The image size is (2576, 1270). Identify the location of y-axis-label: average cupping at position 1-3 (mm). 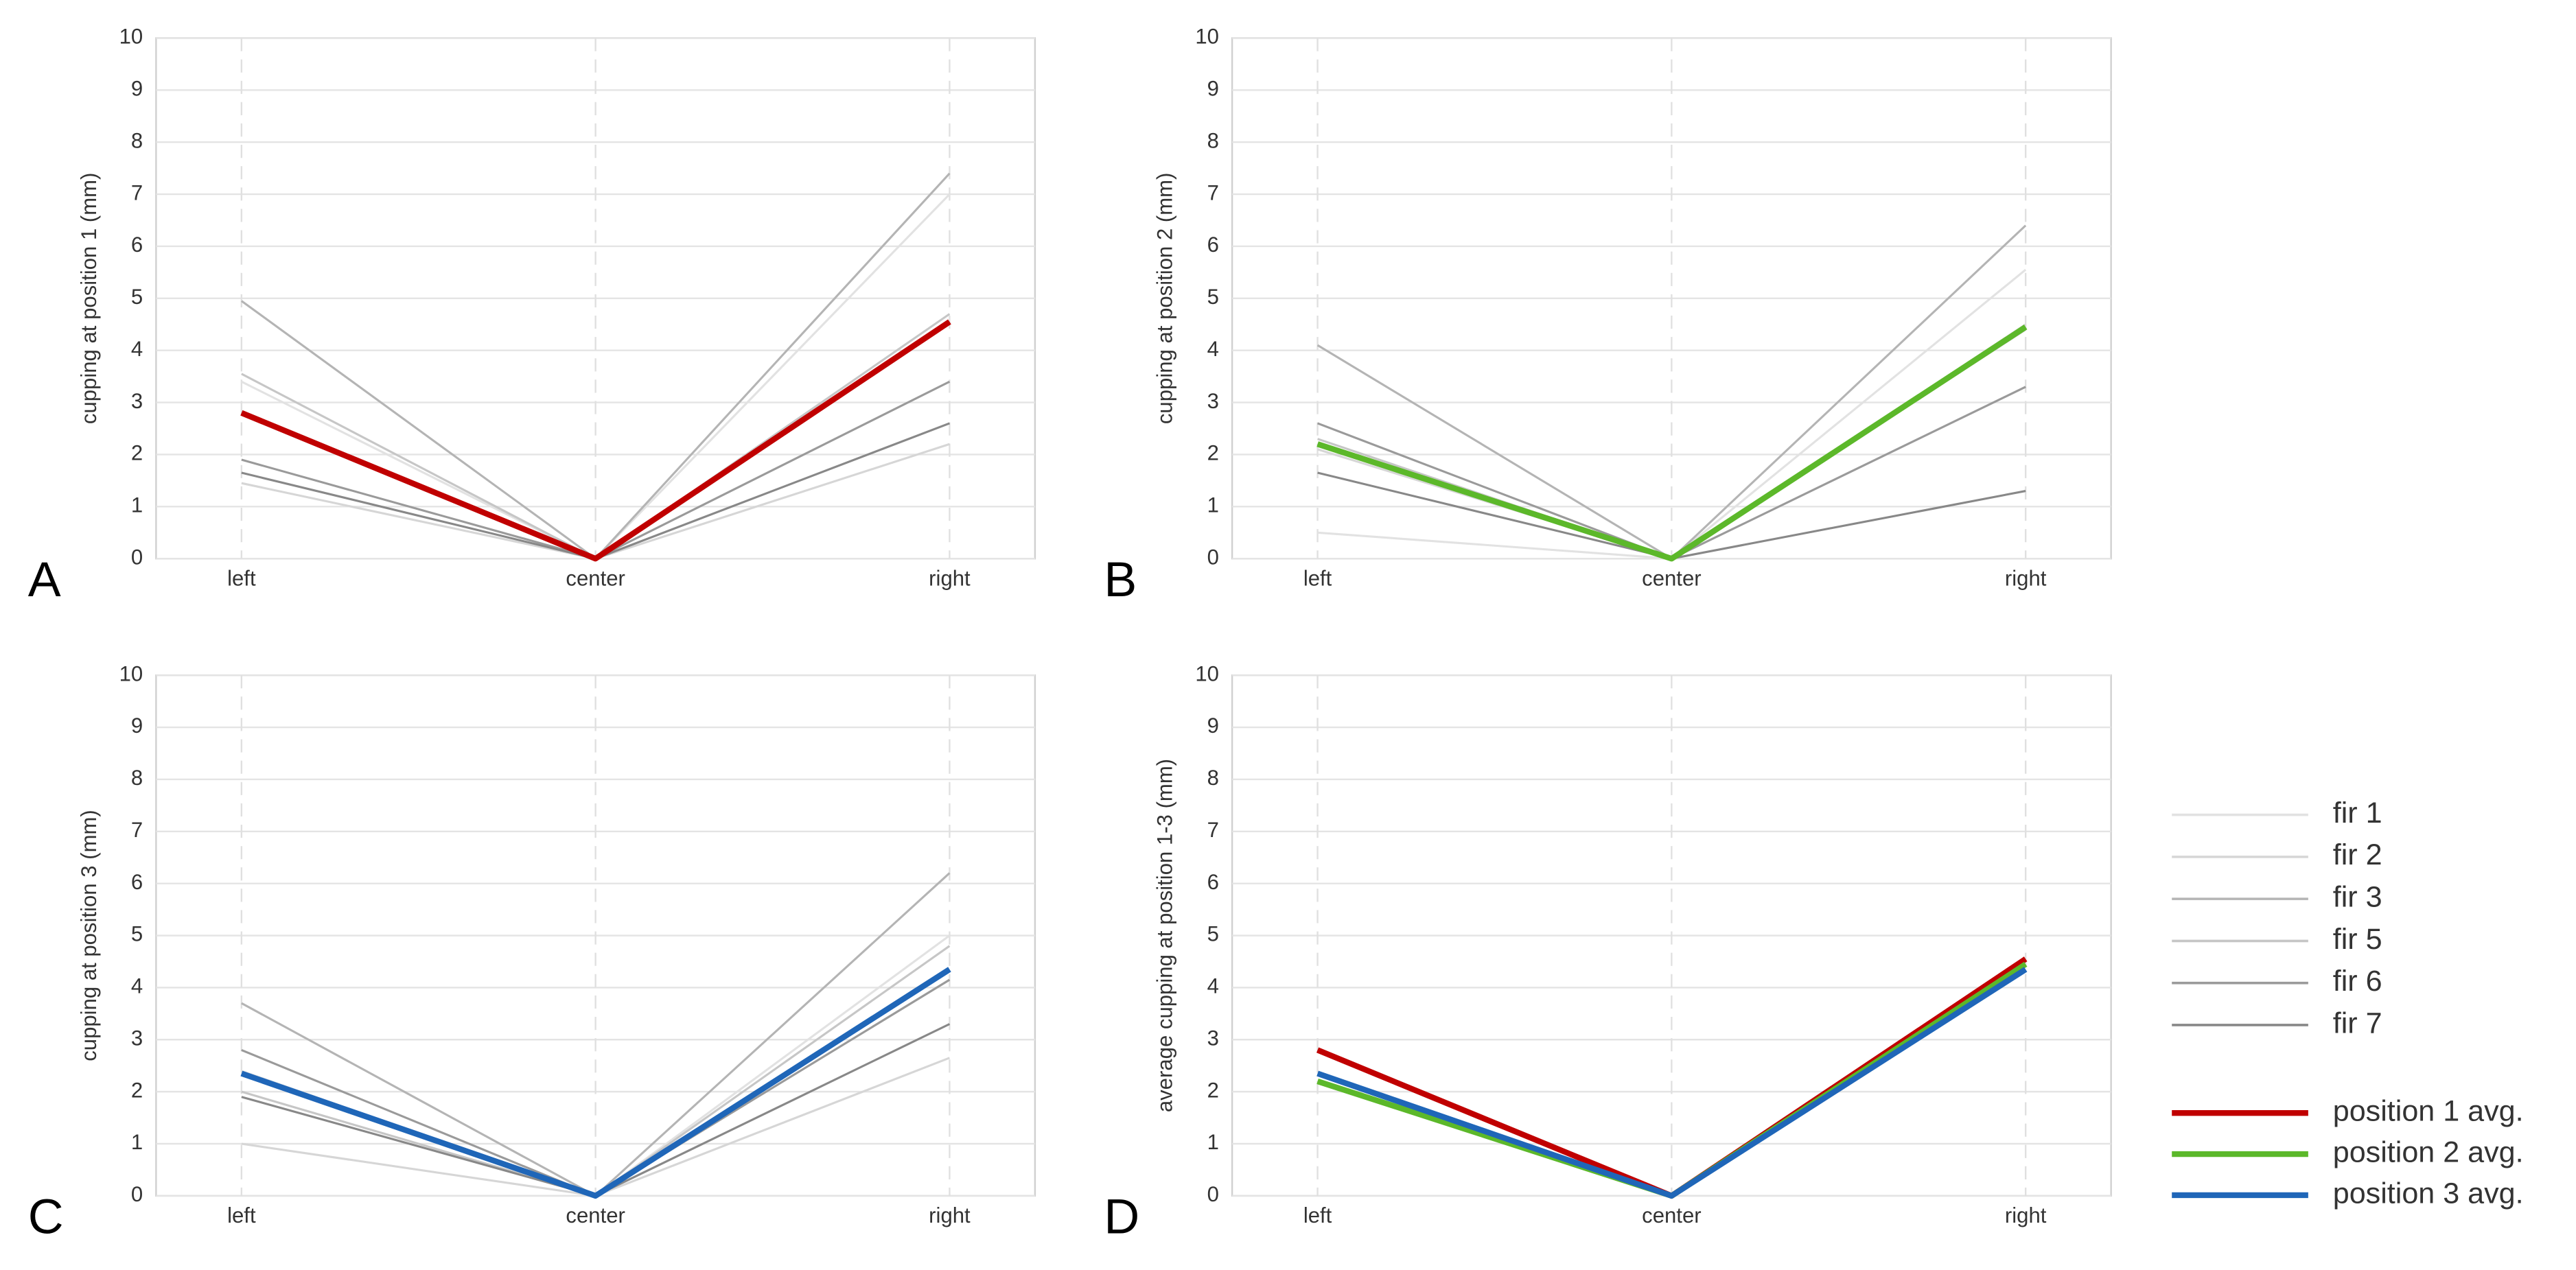
(1165, 935).